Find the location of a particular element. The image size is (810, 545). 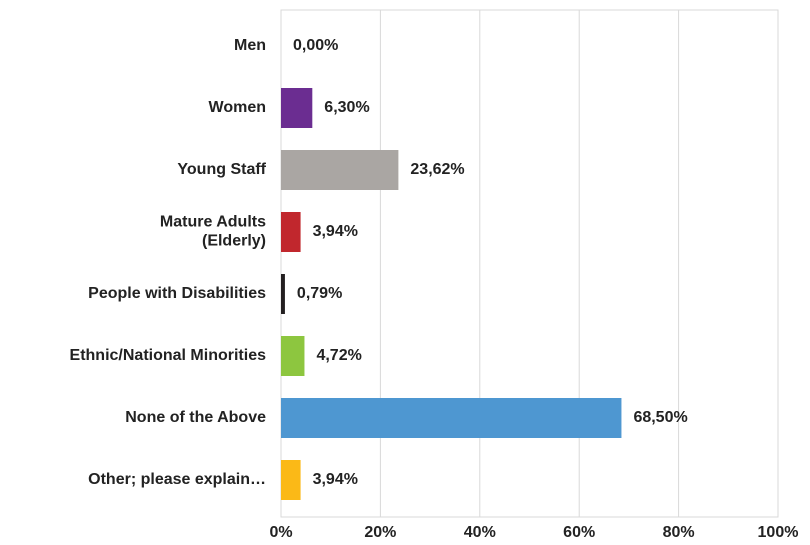

y-tick-label: Men is located at coordinates (250, 45).